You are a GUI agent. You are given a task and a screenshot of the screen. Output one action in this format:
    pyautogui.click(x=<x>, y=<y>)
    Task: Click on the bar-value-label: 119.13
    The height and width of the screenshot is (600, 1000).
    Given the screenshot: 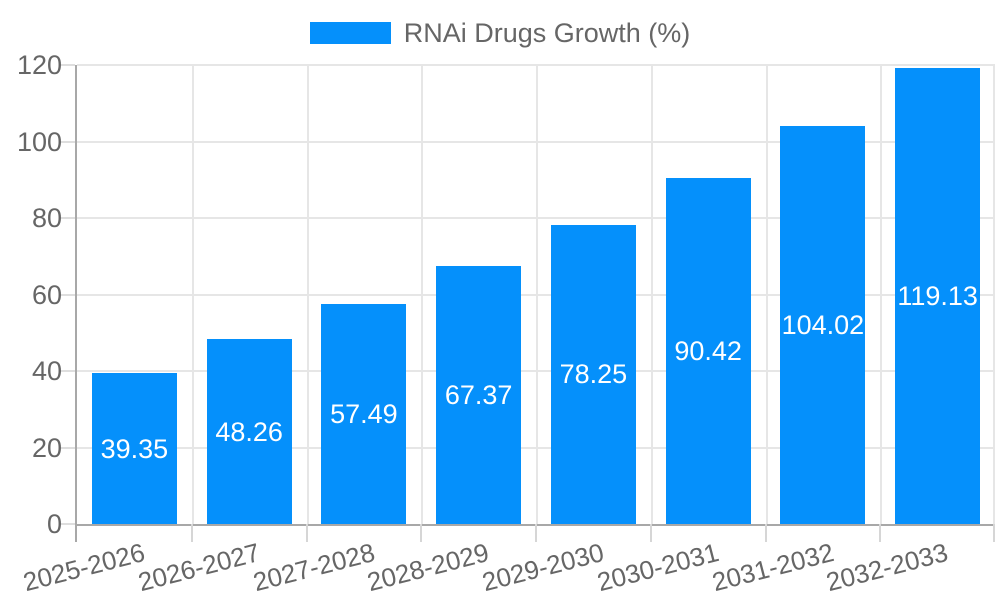 What is the action you would take?
    pyautogui.click(x=937, y=296)
    